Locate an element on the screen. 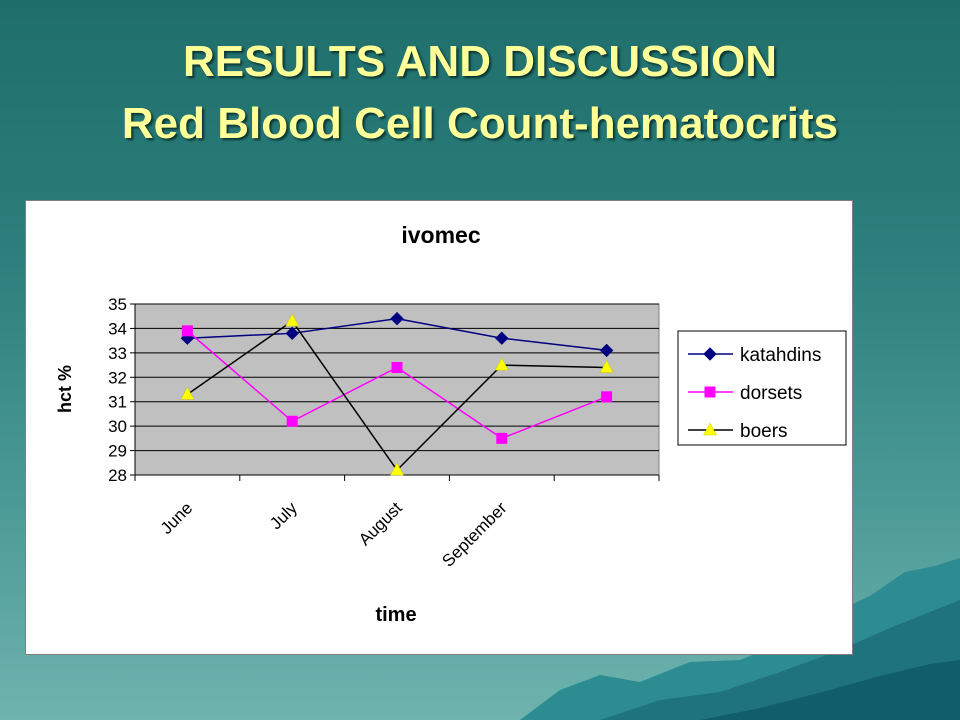  y-tick-label: 34 is located at coordinates (117, 328).